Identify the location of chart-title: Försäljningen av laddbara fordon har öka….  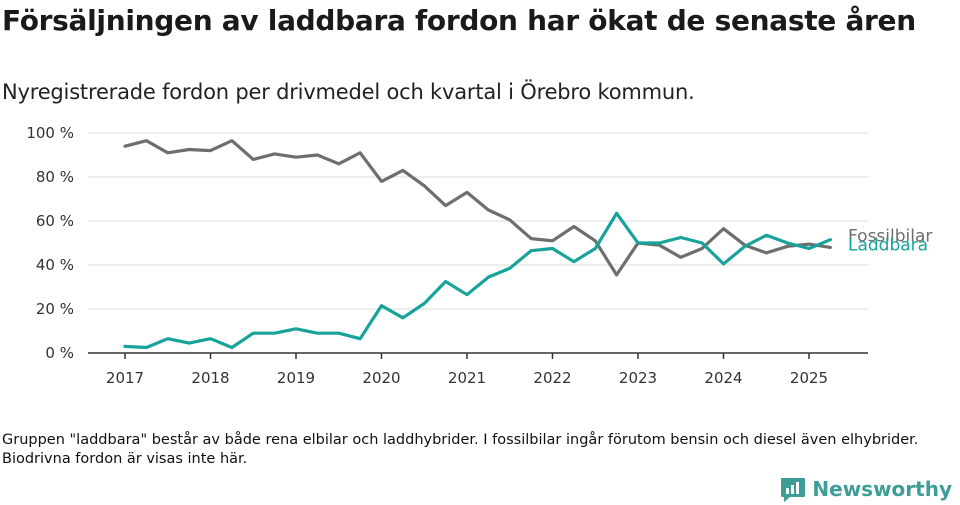
(459, 20).